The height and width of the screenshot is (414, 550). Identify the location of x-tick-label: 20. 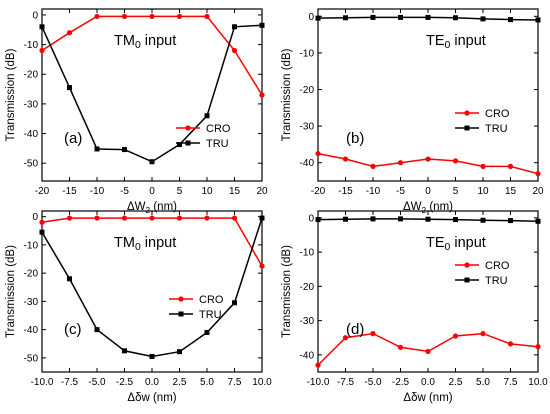
(538, 191).